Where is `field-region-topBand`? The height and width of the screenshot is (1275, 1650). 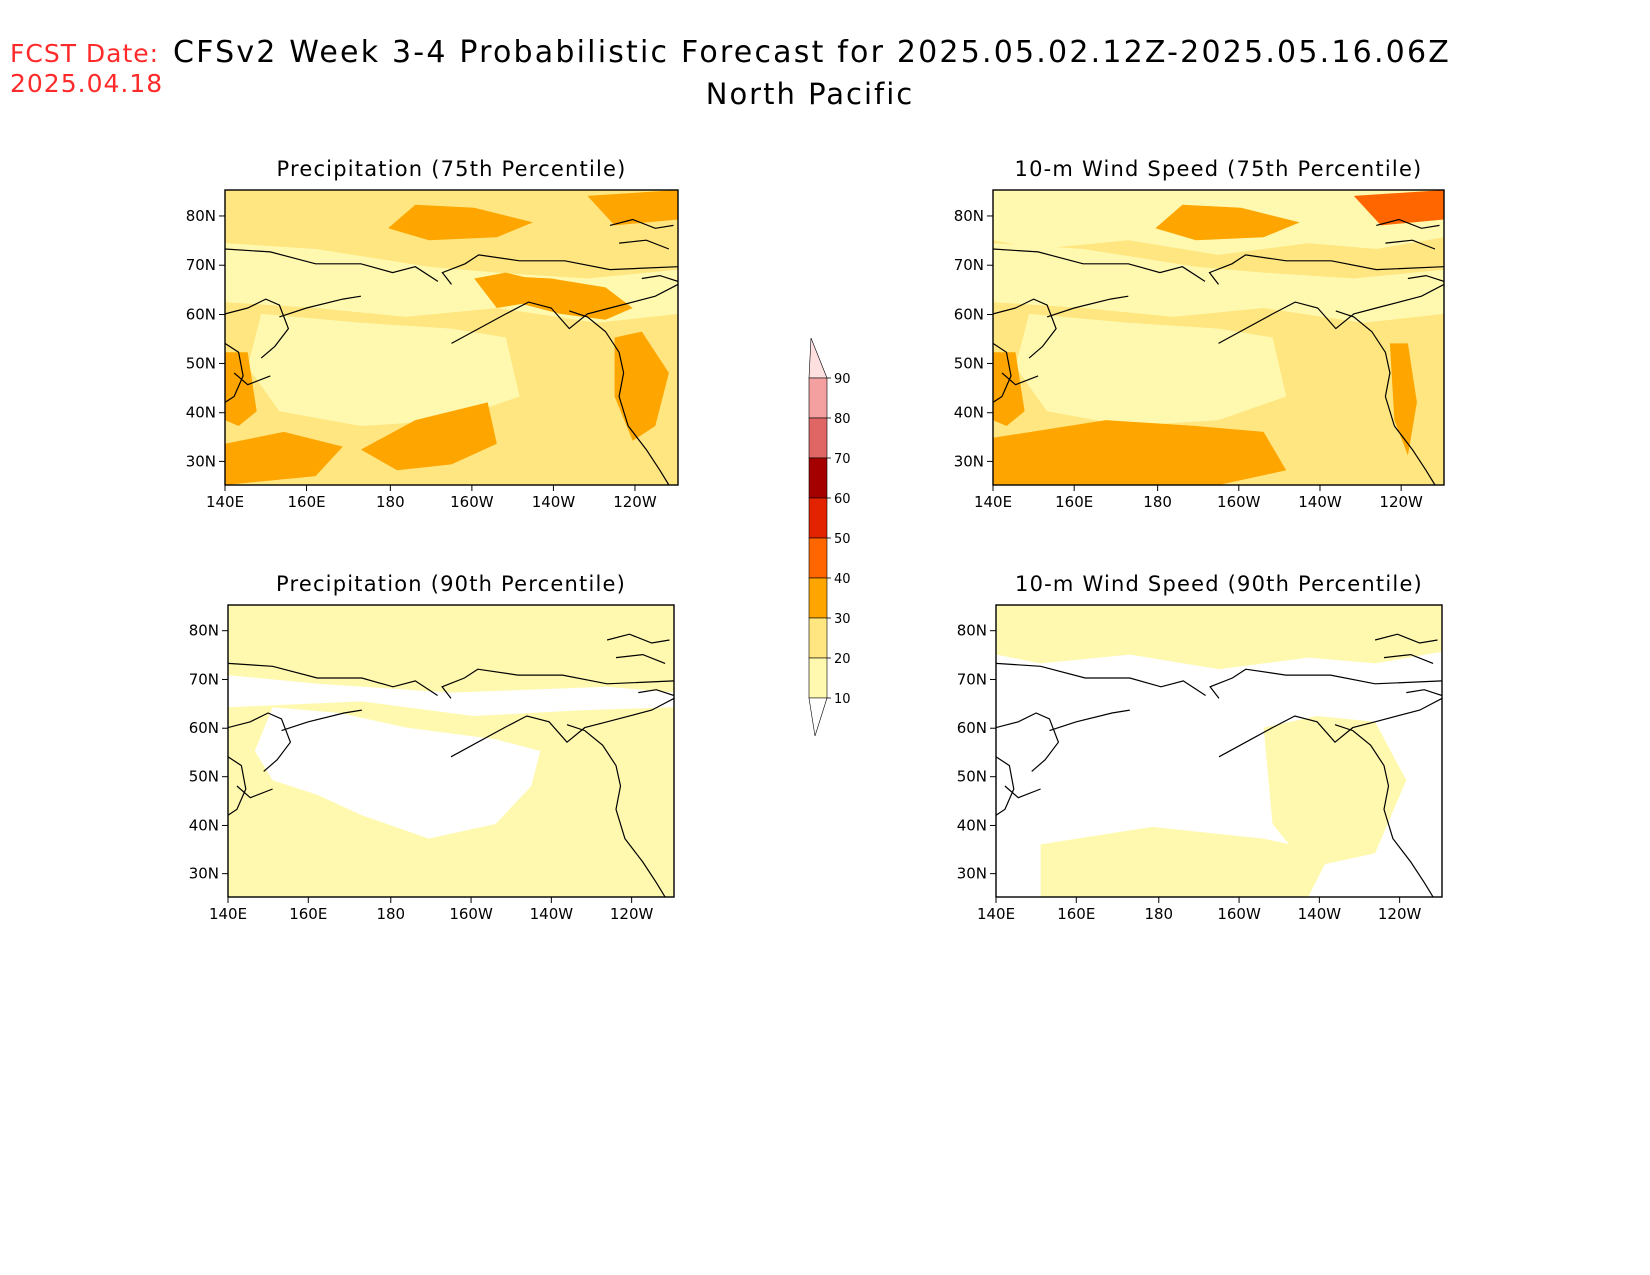 field-region-topBand is located at coordinates (1219, 637).